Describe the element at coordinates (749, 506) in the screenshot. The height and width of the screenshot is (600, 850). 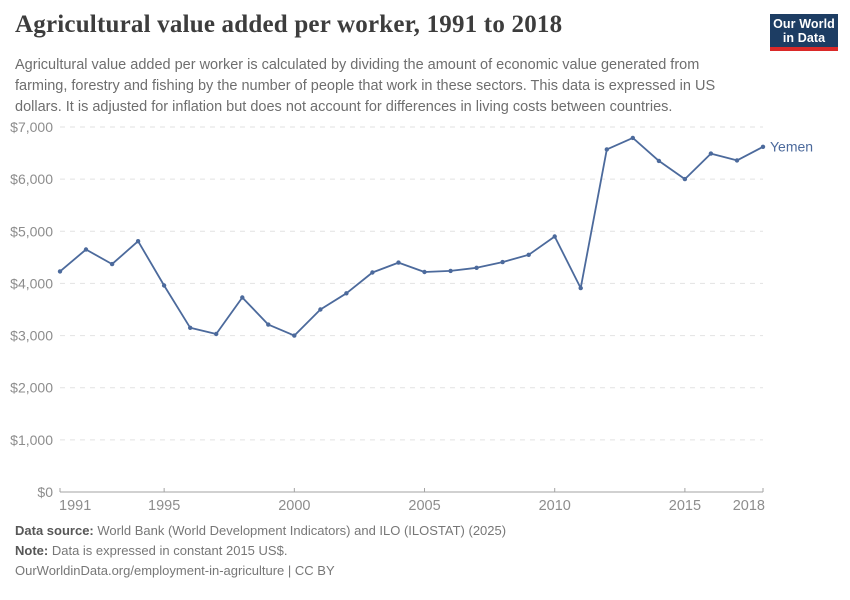
I see `x-tick-label: 2018` at that location.